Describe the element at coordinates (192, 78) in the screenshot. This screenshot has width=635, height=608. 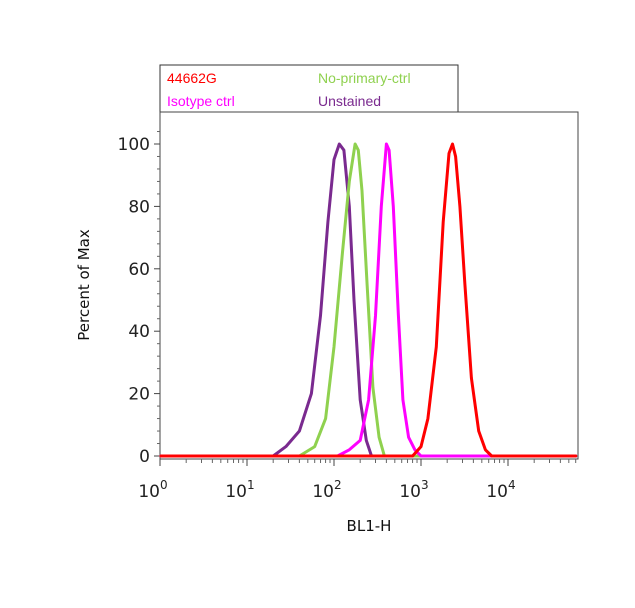
I see `legend-item-44662g: 44662G` at that location.